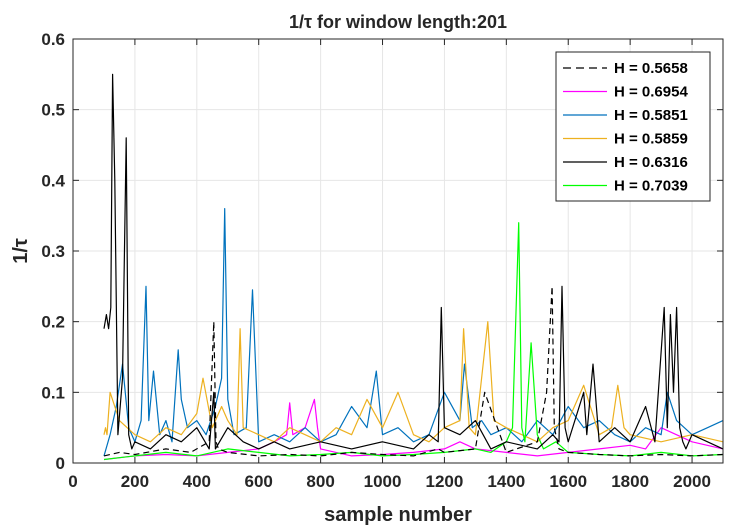 The height and width of the screenshot is (530, 737). What do you see at coordinates (60, 463) in the screenshot?
I see `y-tick-label: 0` at bounding box center [60, 463].